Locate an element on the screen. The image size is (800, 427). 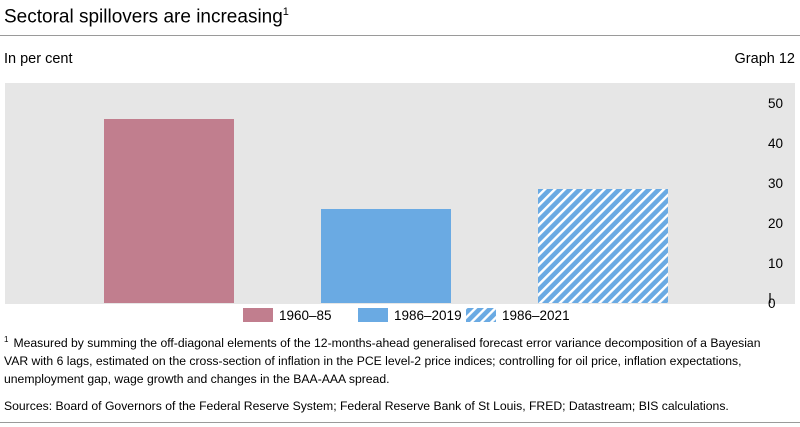
y-tick-label: 30 is located at coordinates (775, 183).